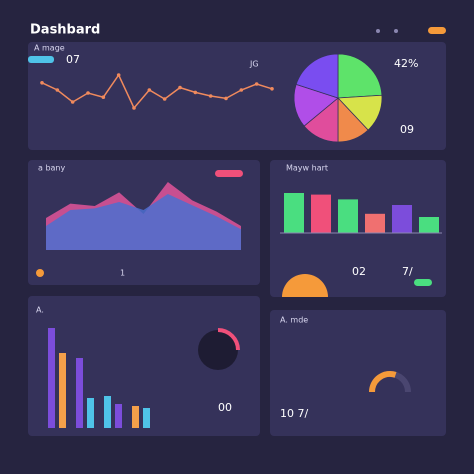 The width and height of the screenshot is (474, 474). I want to click on code: JG, so click(254, 64).